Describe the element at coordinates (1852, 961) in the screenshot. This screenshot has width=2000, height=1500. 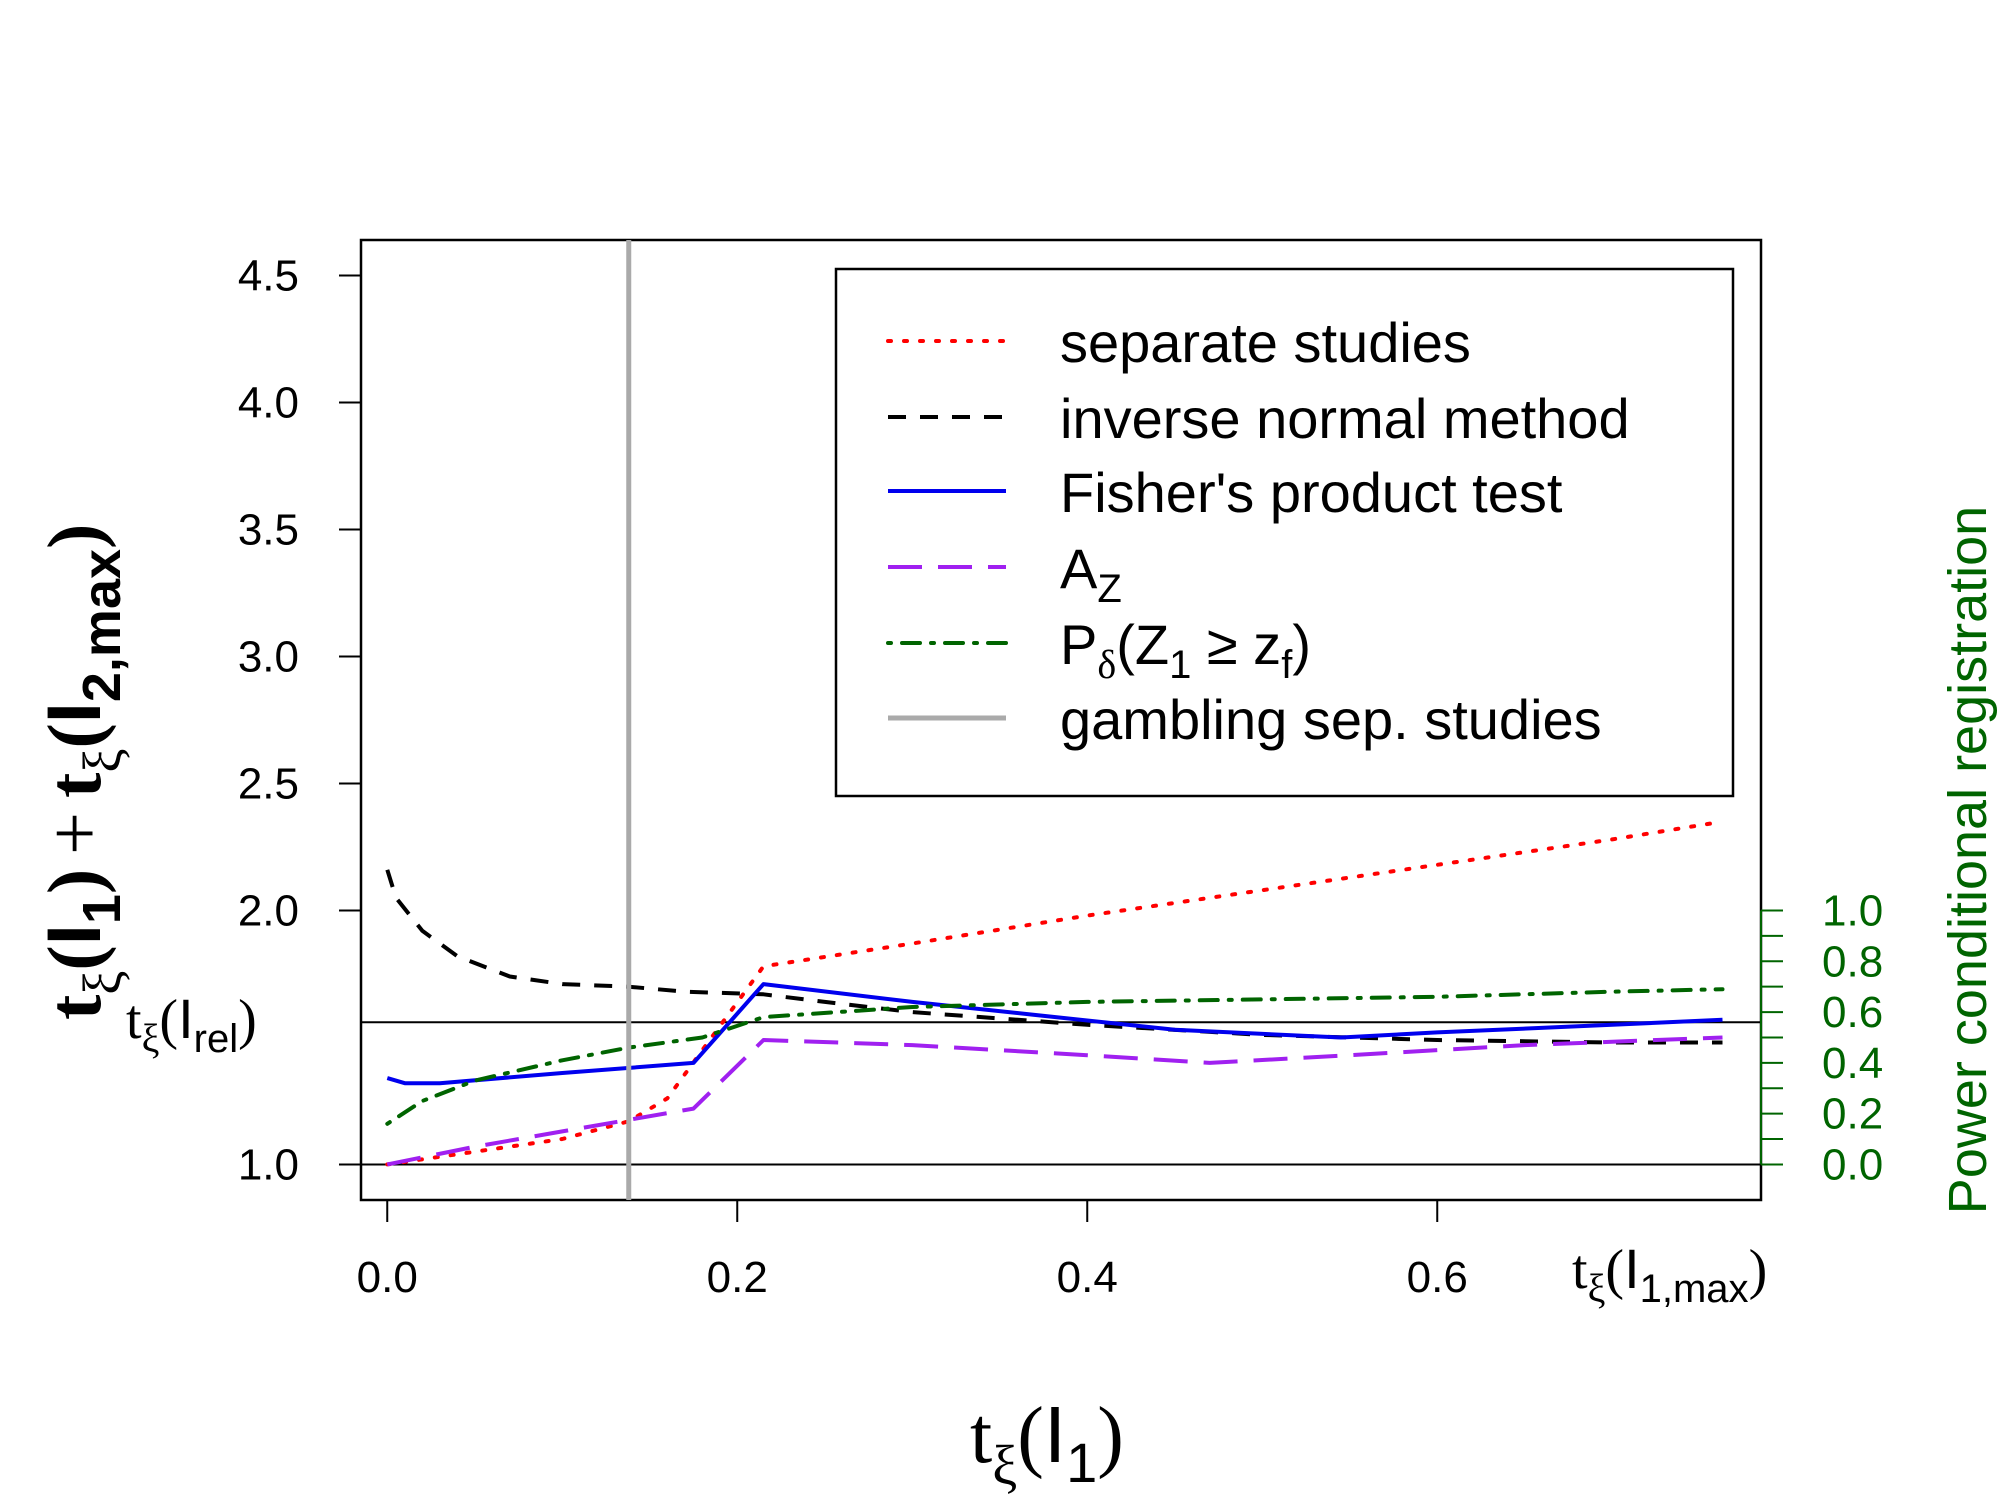
I see `y2-tick-label-4: 0.8` at that location.